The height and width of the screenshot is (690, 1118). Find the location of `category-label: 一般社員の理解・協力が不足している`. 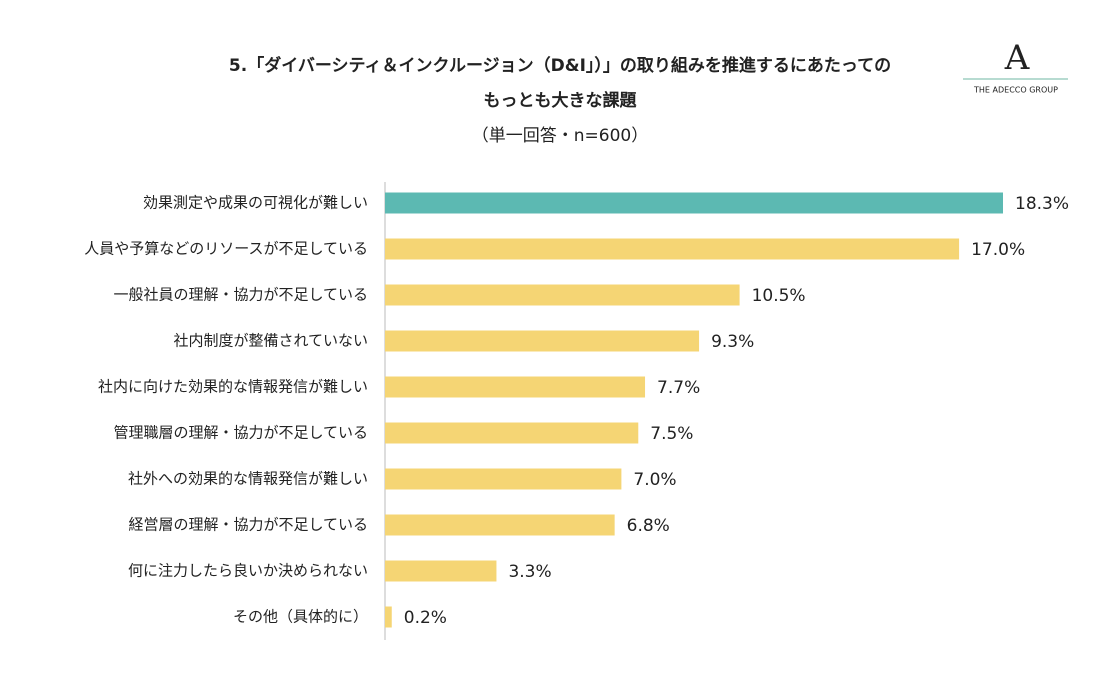

category-label: 一般社員の理解・協力が不足している is located at coordinates (240, 295).